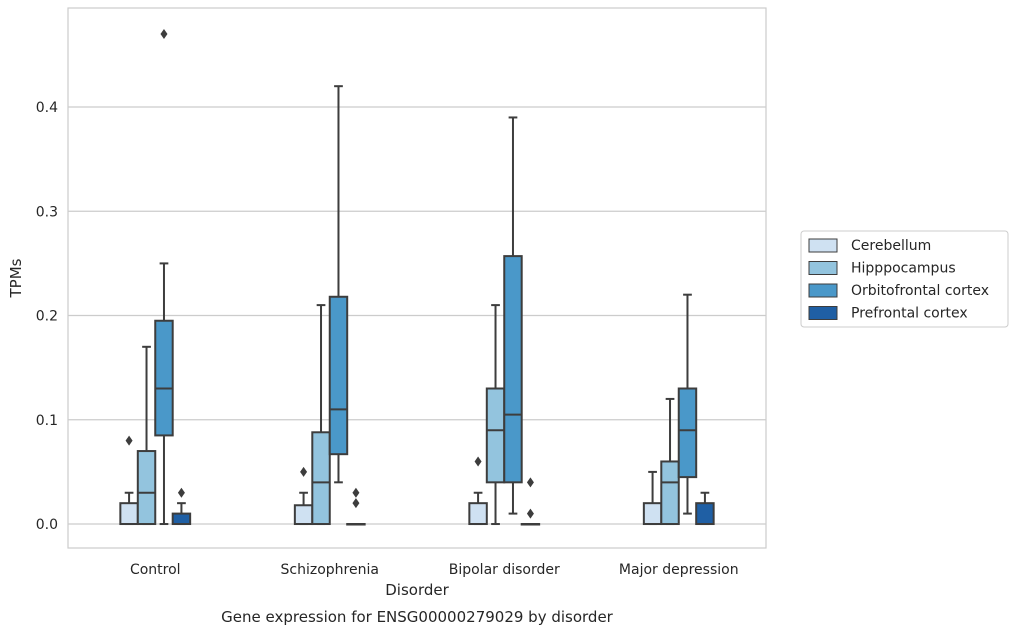 This screenshot has height=638, width=1018. I want to click on legend-frame, so click(904, 279).